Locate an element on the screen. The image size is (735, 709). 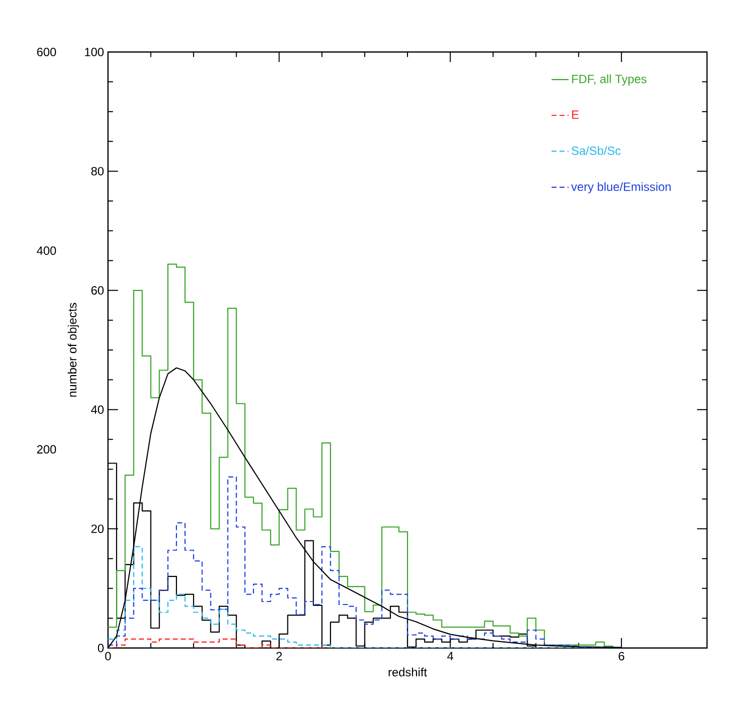
y-tick-label: 20 is located at coordinates (97, 529).